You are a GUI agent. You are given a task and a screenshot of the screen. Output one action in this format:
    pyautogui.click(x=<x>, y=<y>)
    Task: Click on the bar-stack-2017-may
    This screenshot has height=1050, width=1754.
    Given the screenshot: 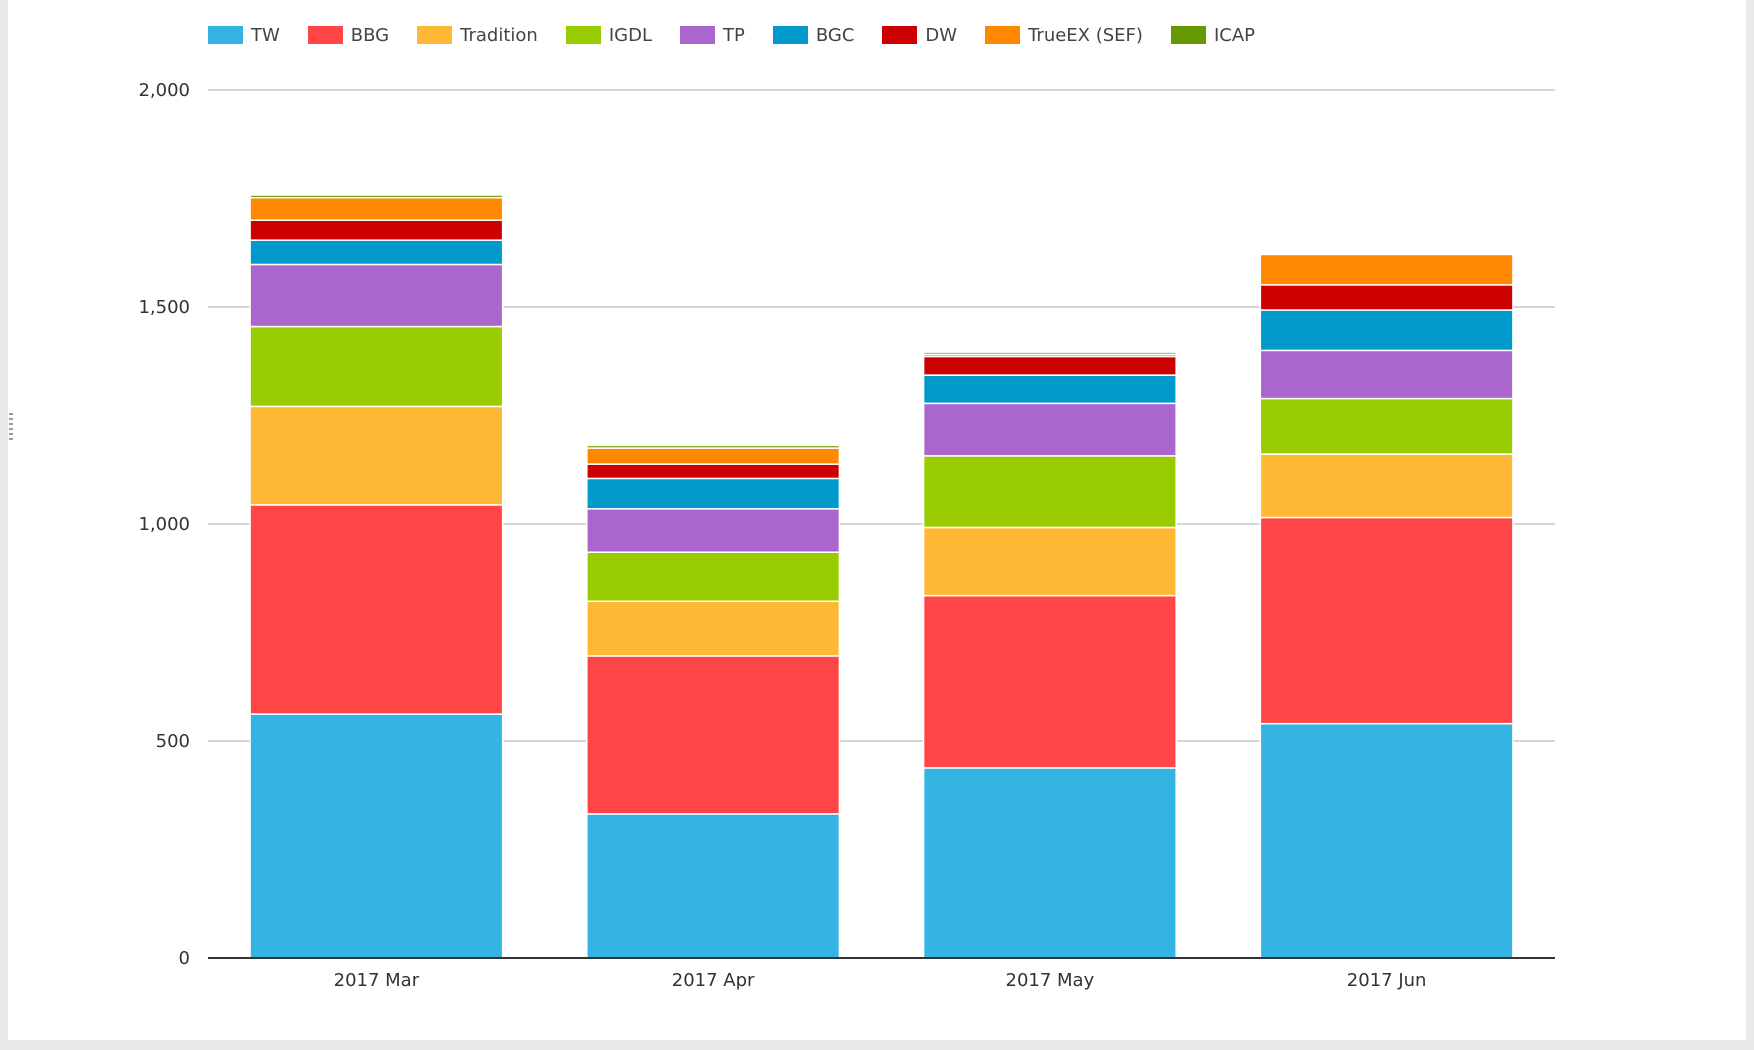 What is the action you would take?
    pyautogui.click(x=1049, y=655)
    